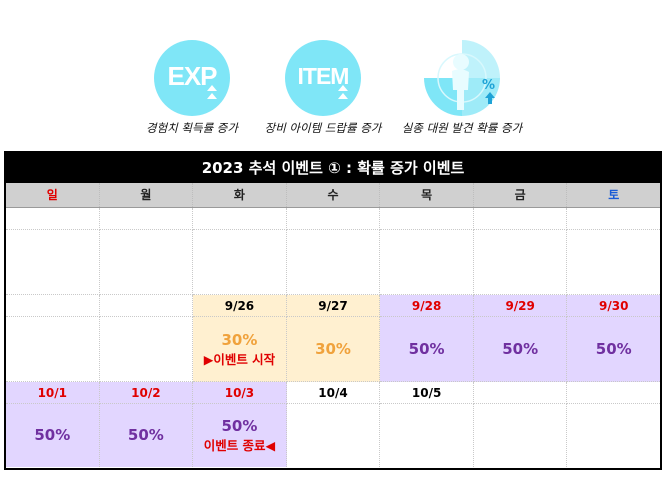 The image size is (667, 477). I want to click on week2-date-row: 10/1 10/2 10/3 10/4 10/5, so click(333, 393).